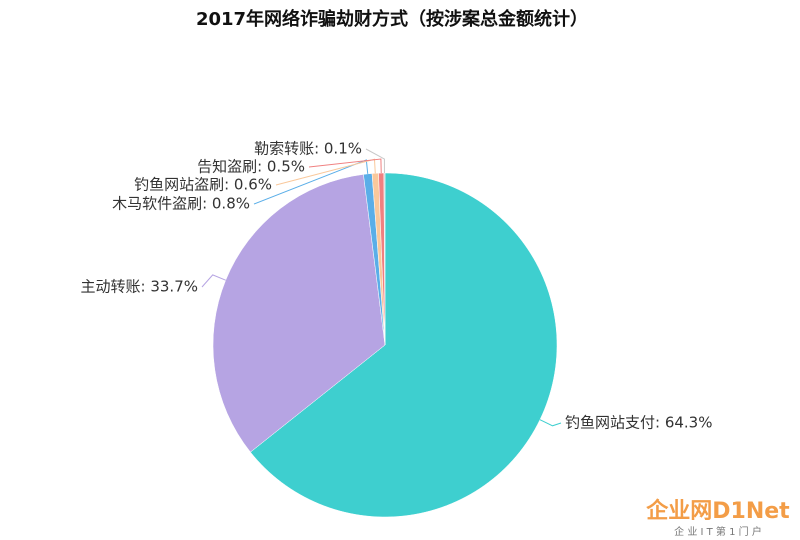  Describe the element at coordinates (718, 531) in the screenshot. I see `watermark-tagline: 企 业 I T 第 1 门 户` at that location.